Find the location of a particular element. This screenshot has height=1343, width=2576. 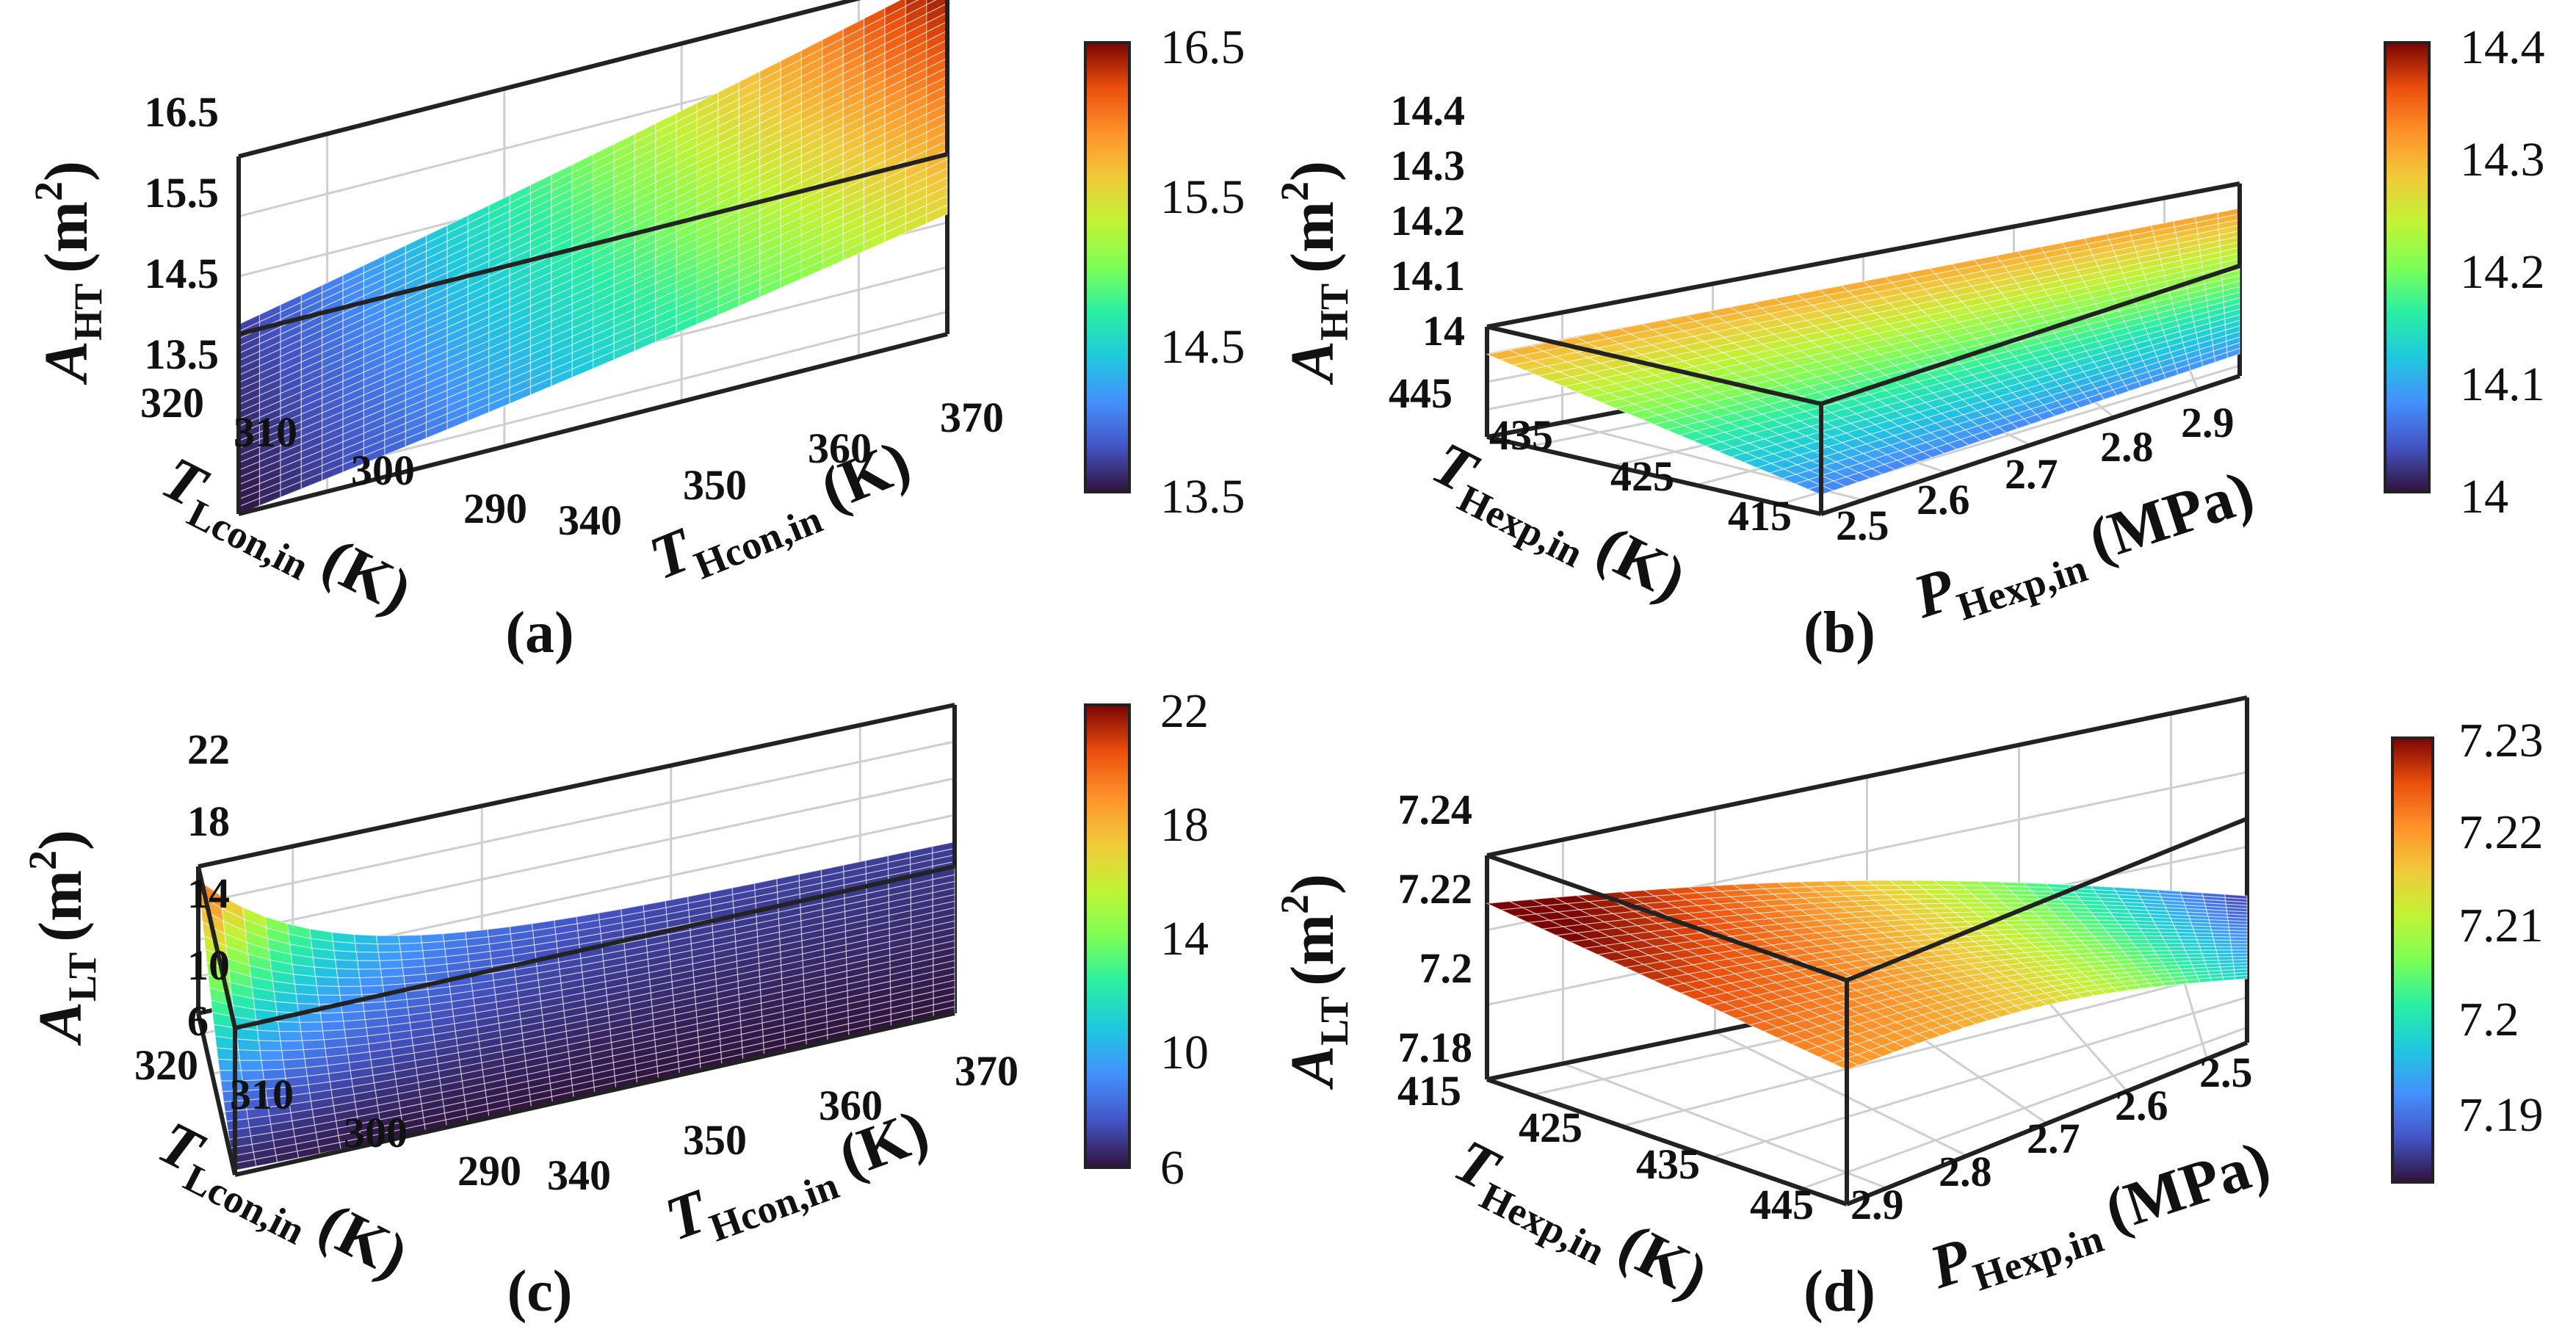

panel-c-box-front is located at coordinates (576, 940).